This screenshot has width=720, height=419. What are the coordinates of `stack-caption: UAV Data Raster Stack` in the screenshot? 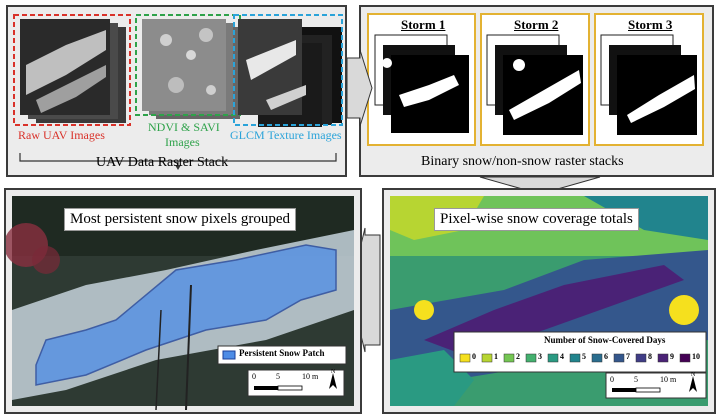 It's located at (162, 162).